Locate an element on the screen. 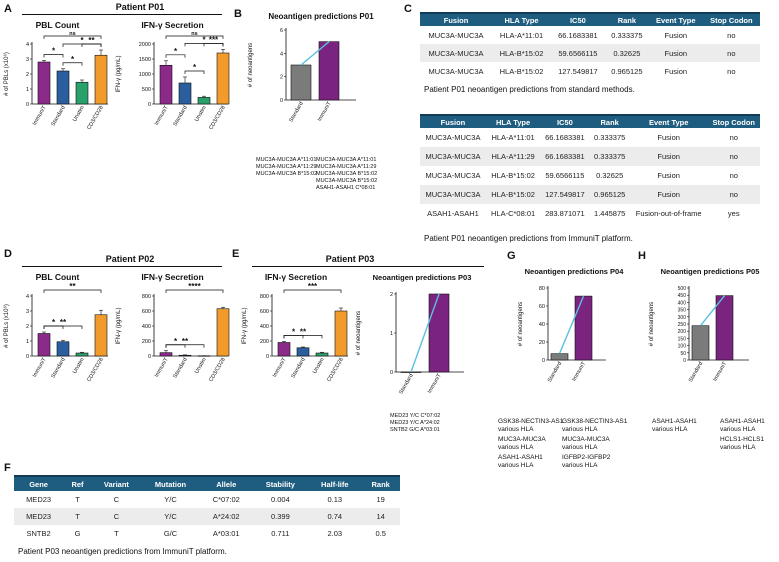 The image size is (779, 562). note-g-standard-item: MUC3A-MUC3A various HLA is located at coordinates (522, 443).